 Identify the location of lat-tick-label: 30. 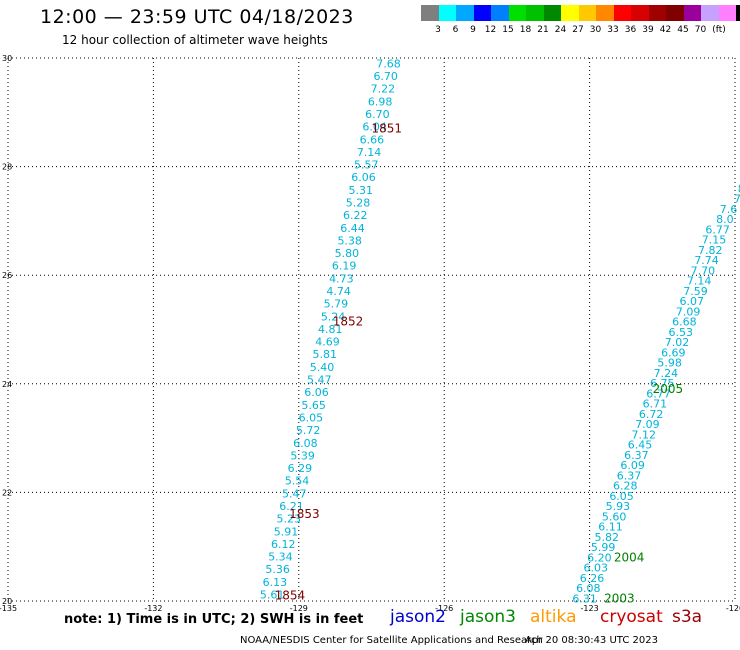
(7, 58).